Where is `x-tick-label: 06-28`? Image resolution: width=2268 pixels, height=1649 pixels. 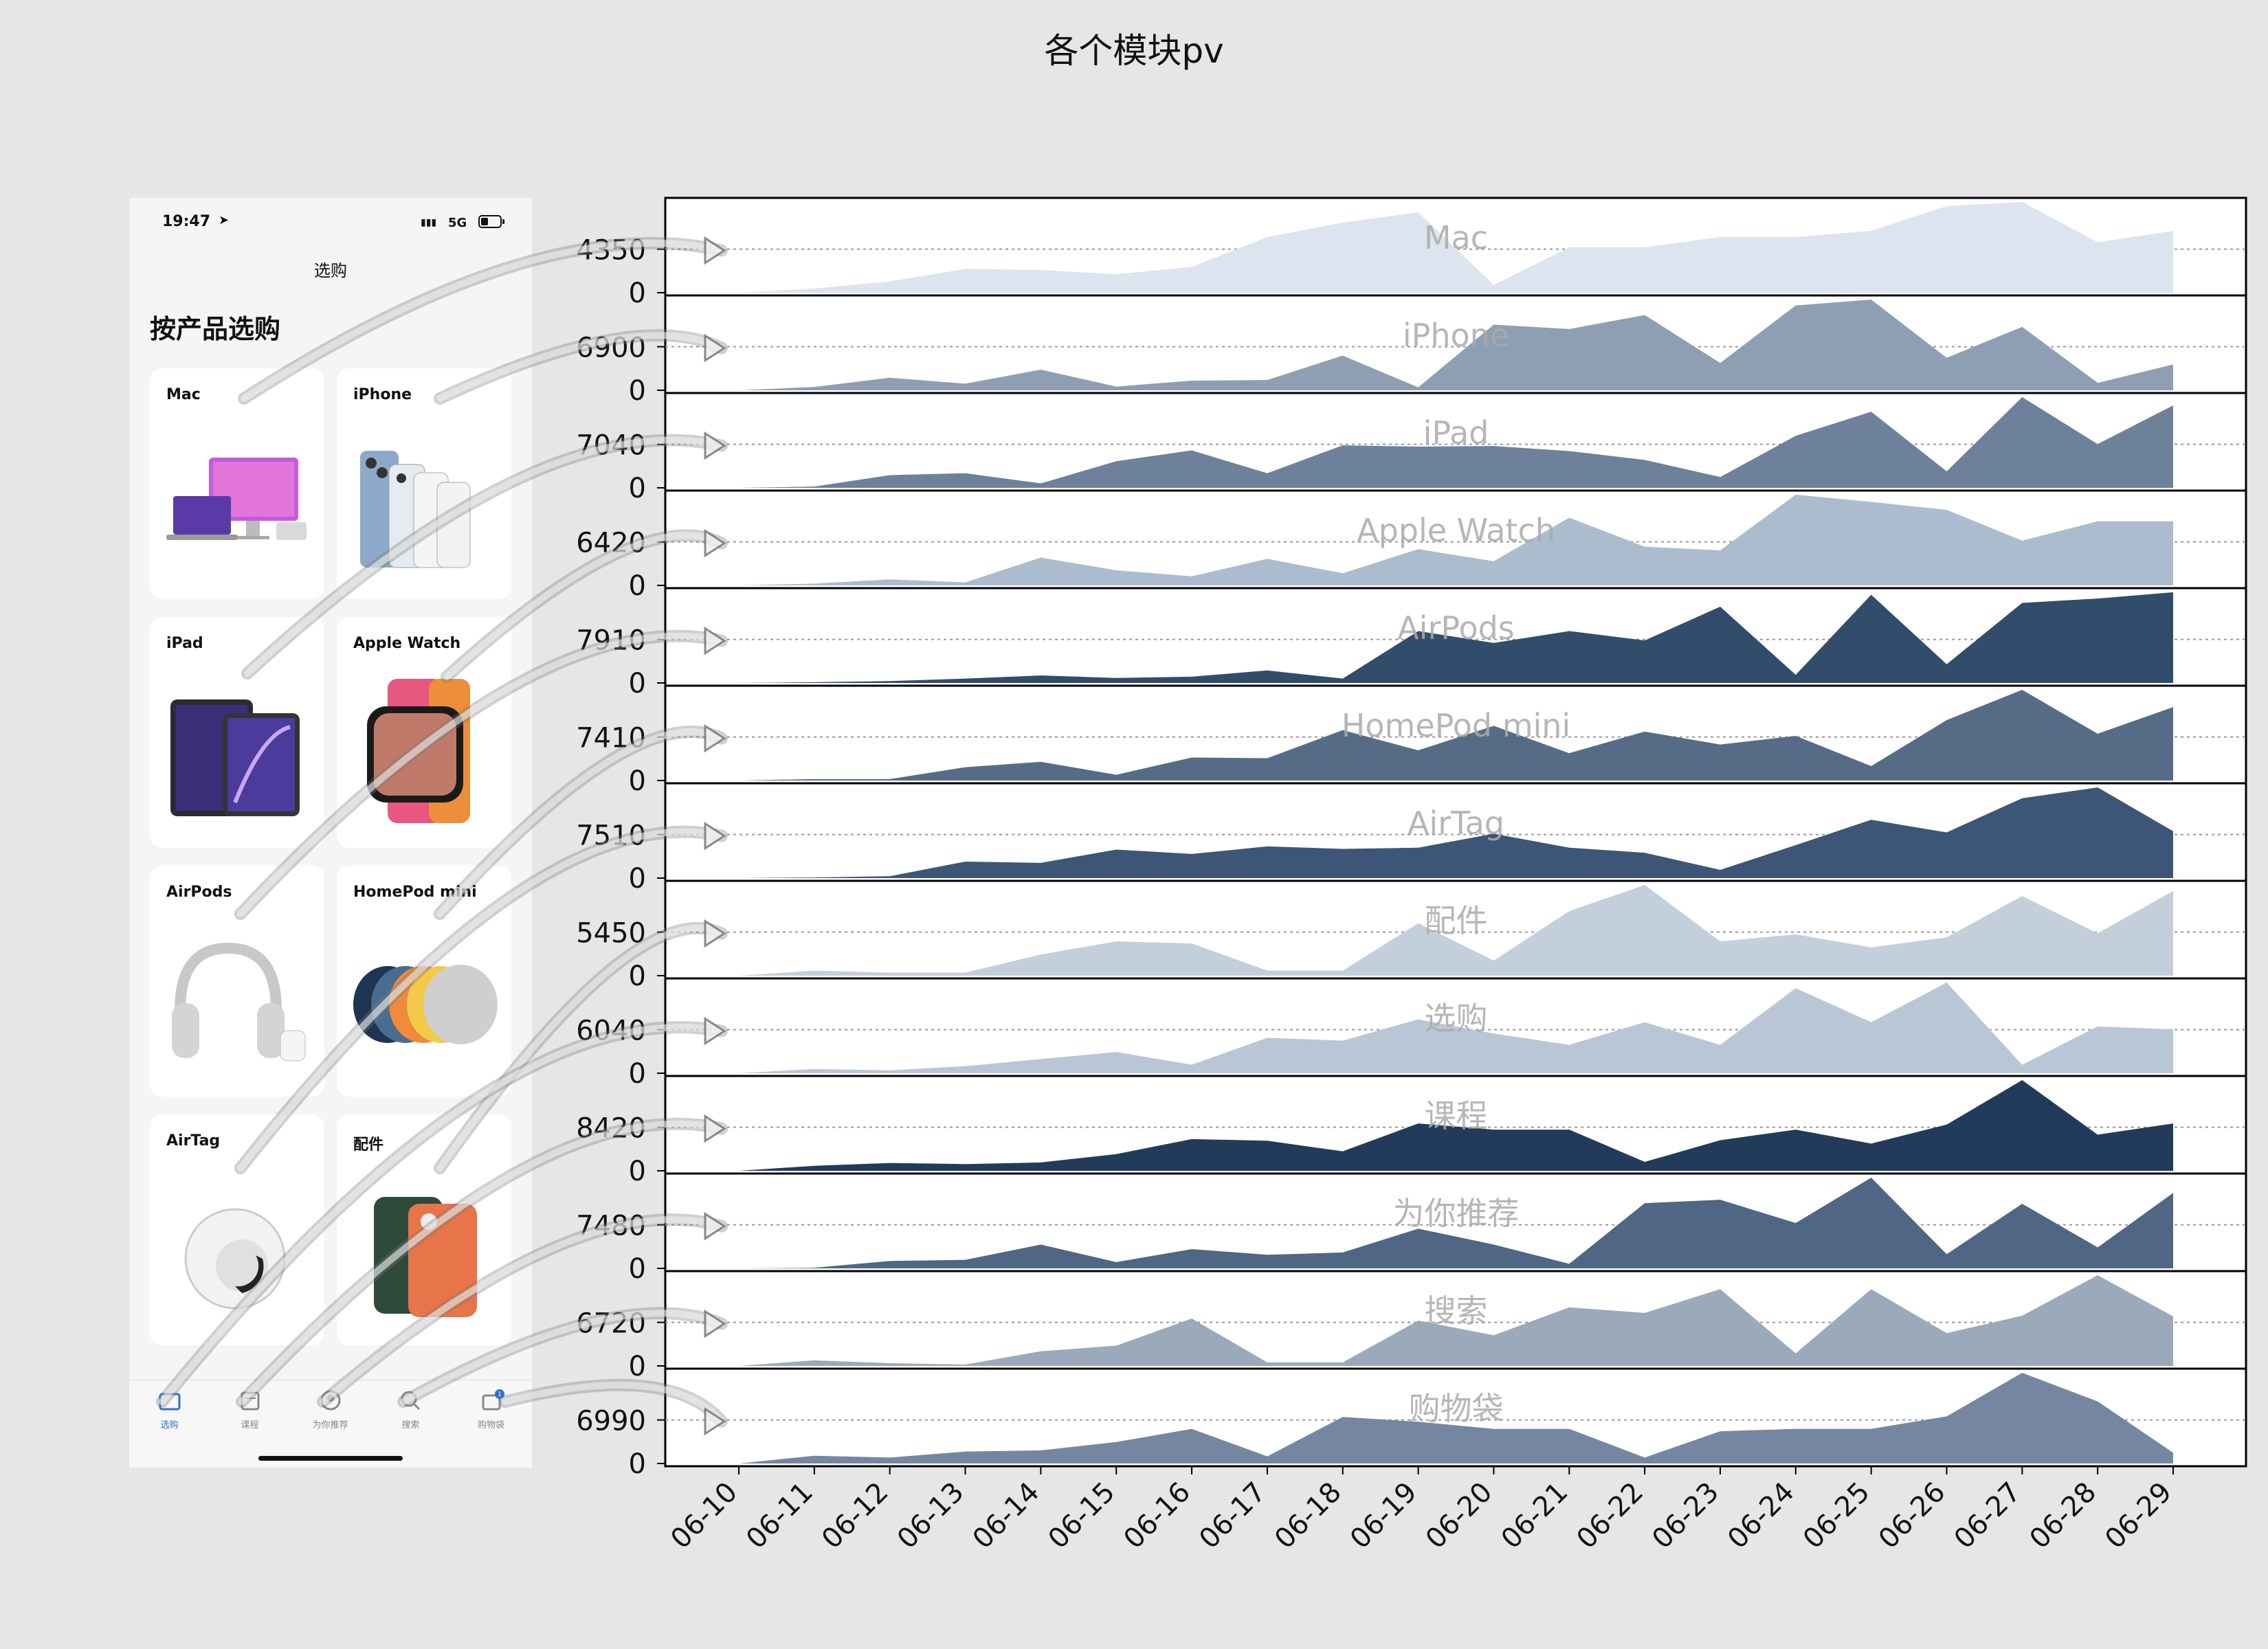
x-tick-label: 06-28 is located at coordinates (2063, 1517).